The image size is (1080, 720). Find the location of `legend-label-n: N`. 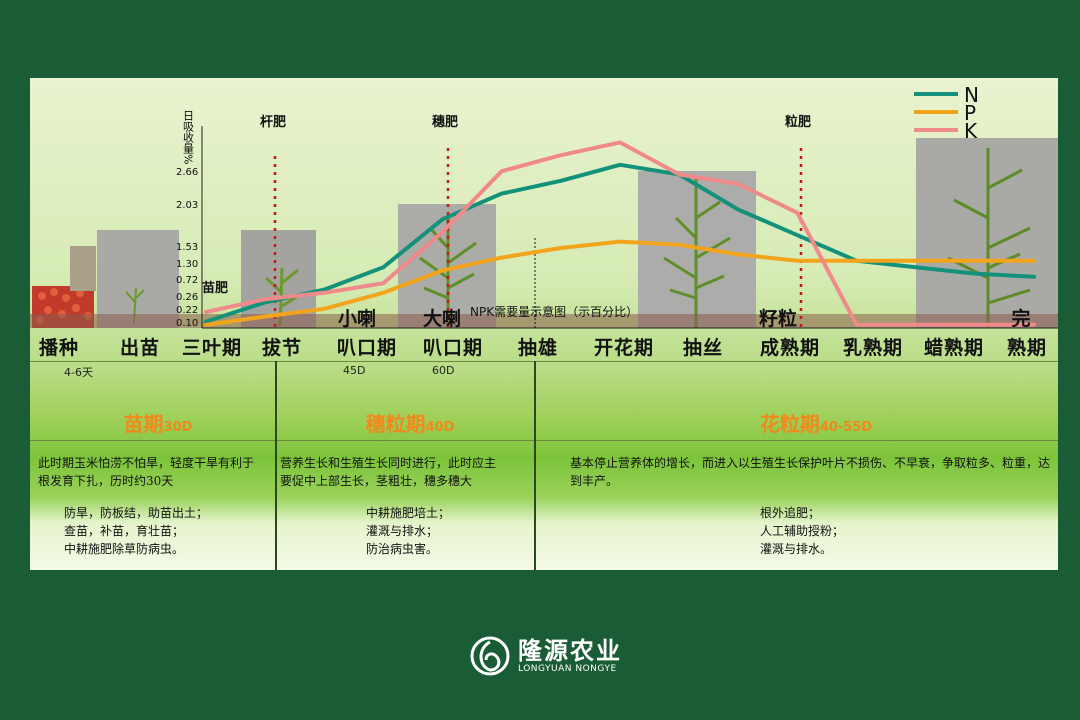

legend-label-n: N is located at coordinates (971, 95).